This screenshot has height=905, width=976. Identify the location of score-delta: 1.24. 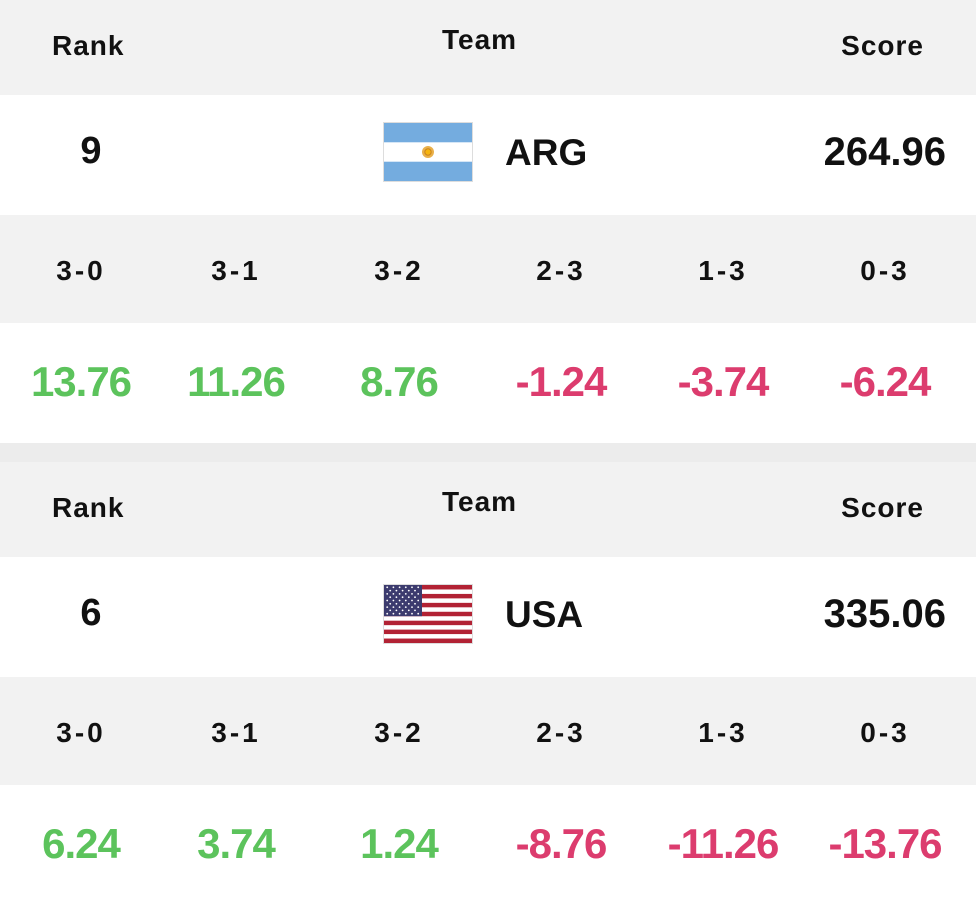
(399, 843).